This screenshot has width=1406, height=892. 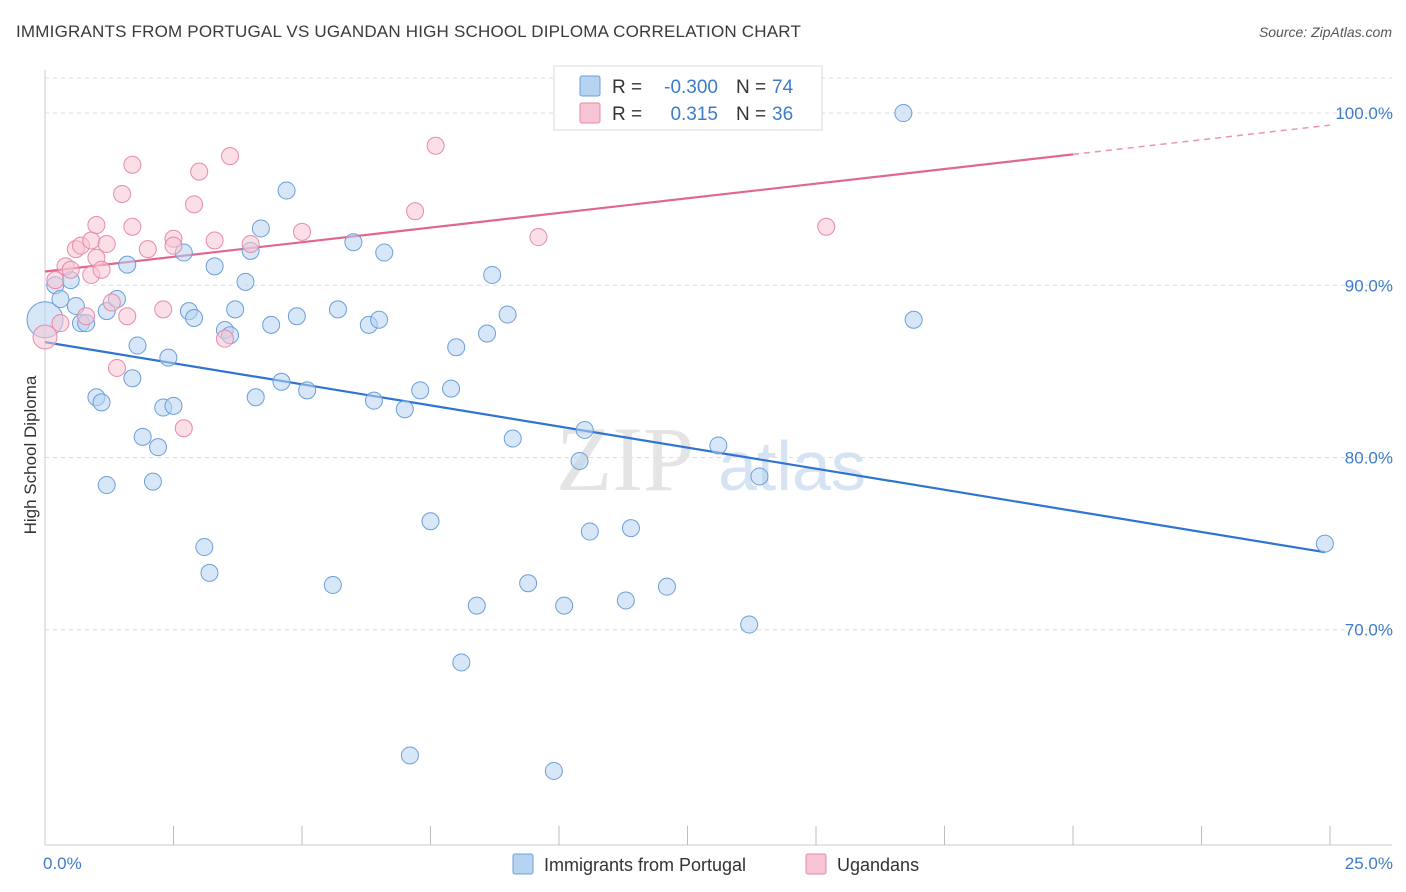 What do you see at coordinates (782, 114) in the screenshot?
I see `legend-n-value: 36` at bounding box center [782, 114].